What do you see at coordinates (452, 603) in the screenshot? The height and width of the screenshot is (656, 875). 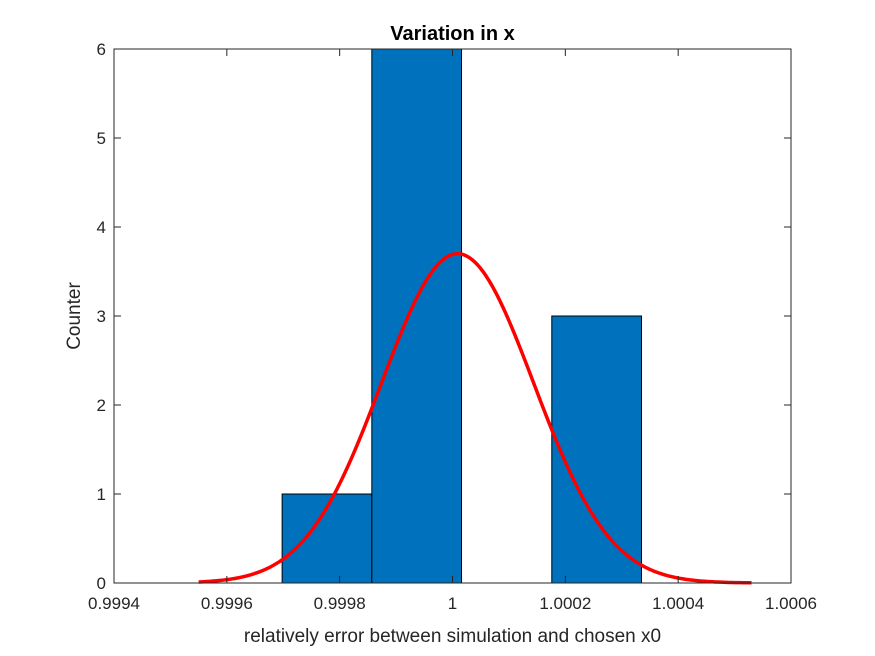 I see `x-tick-label: 1` at bounding box center [452, 603].